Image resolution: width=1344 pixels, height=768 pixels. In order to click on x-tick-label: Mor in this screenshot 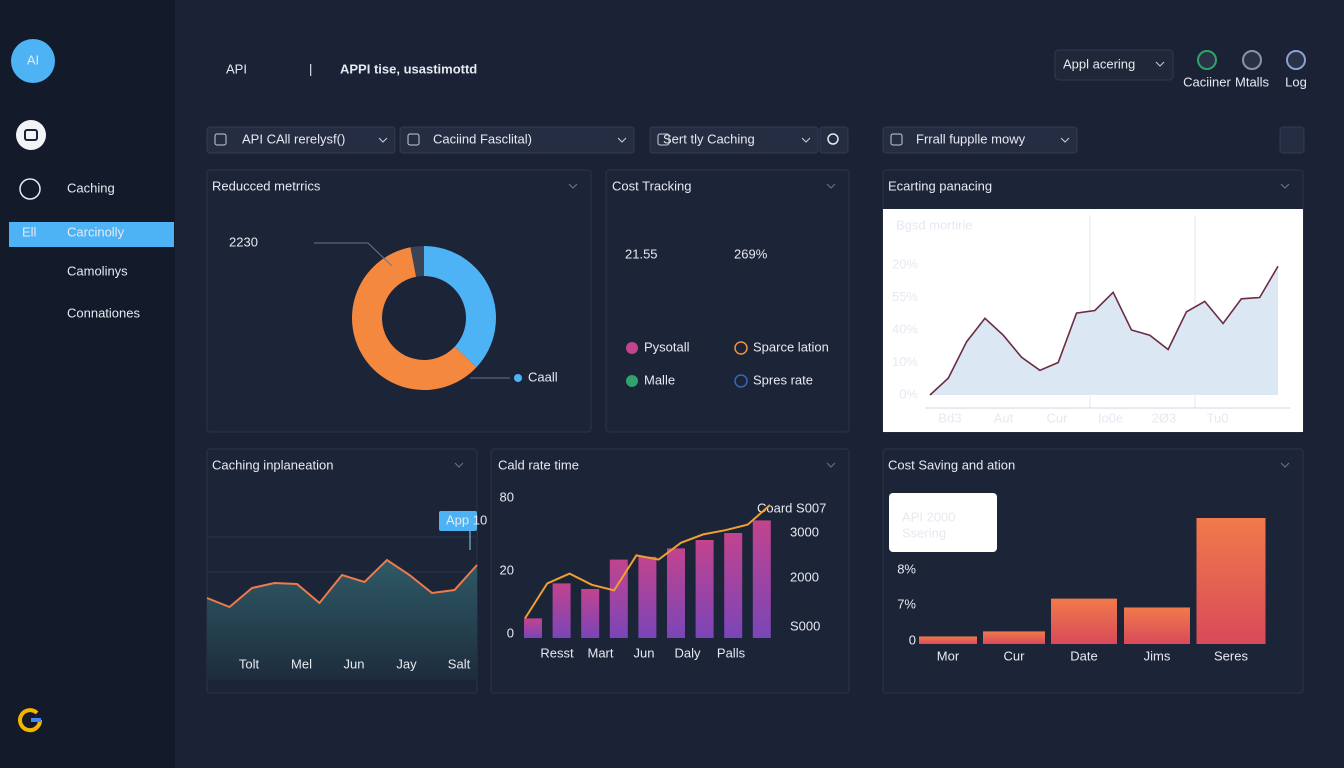, I will do `click(948, 655)`.